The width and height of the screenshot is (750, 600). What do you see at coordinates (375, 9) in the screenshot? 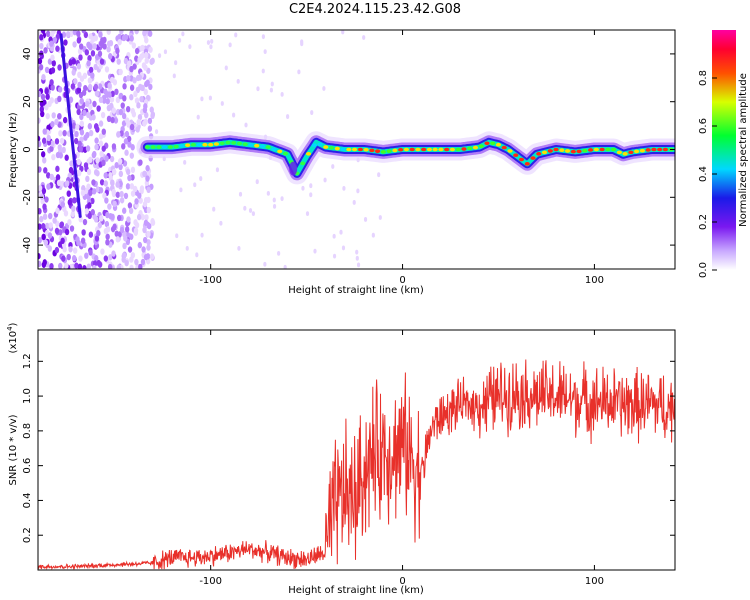
I see `figure-title: C2E4.2024.115.23.42.G08` at bounding box center [375, 9].